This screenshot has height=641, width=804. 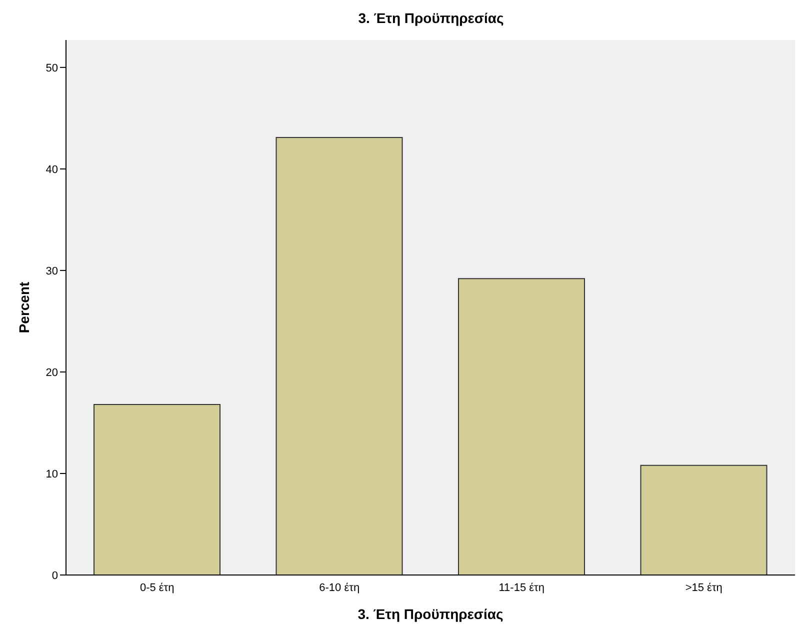 What do you see at coordinates (703, 588) in the screenshot?
I see `x-tick-label: >15 έτη` at bounding box center [703, 588].